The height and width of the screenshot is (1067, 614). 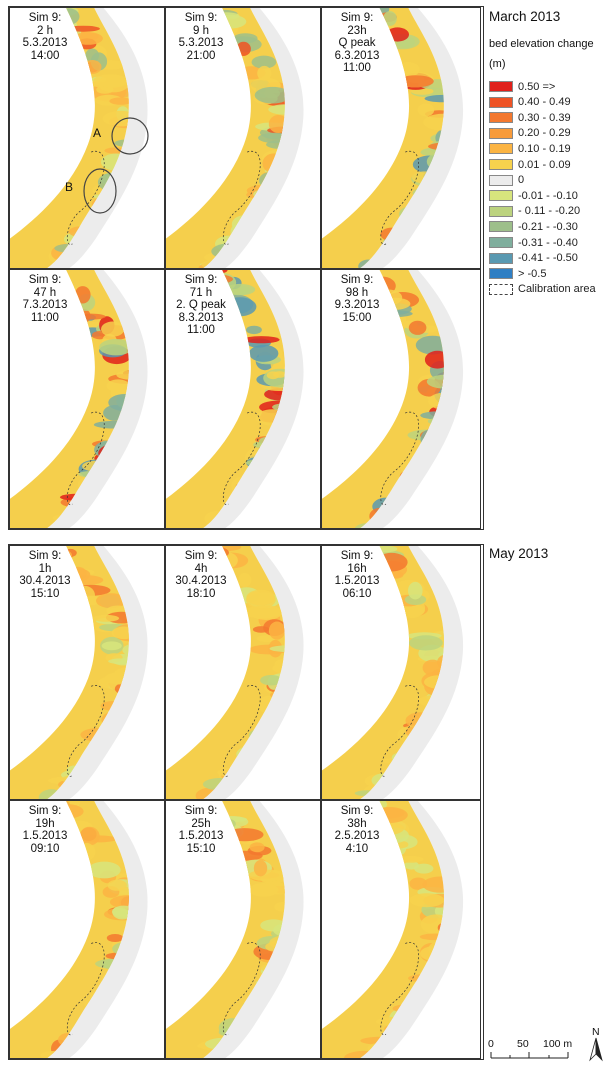 I want to click on map-panel-march-2: Sim 9: 9 h 5.3.2013 21:00, so click(x=243, y=138).